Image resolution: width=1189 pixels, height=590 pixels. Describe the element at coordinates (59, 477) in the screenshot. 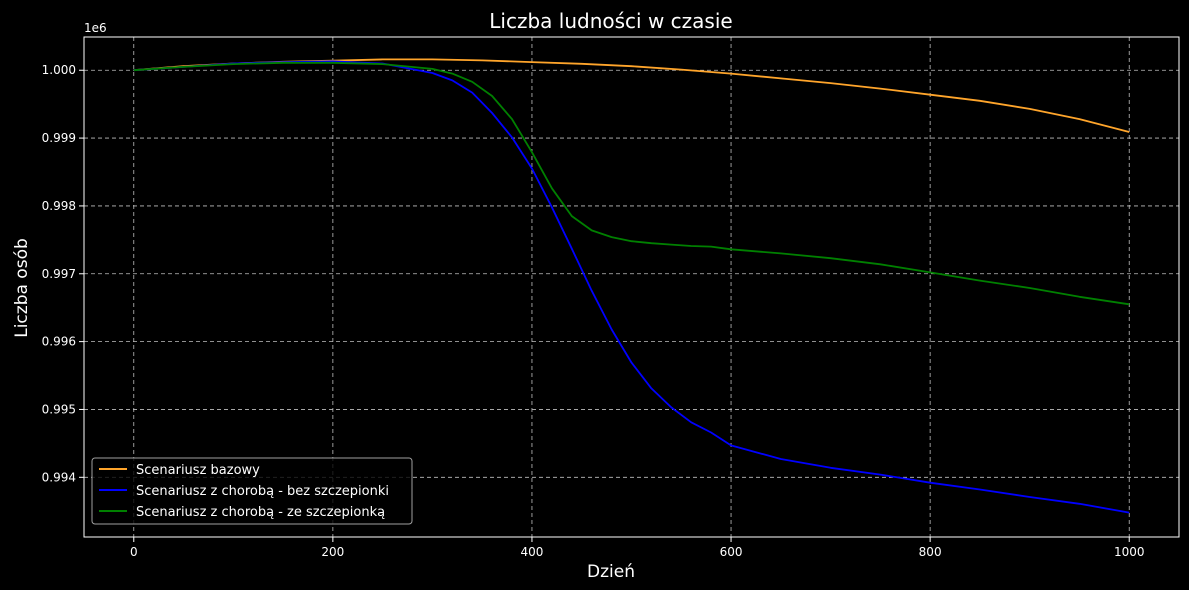

I see `y-tick-label: 0.994` at that location.